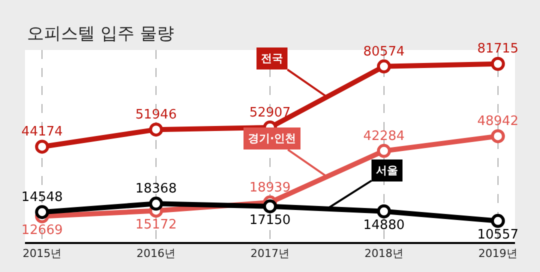  Describe the element at coordinates (498, 122) in the screenshot. I see `data-label: 48942` at that location.